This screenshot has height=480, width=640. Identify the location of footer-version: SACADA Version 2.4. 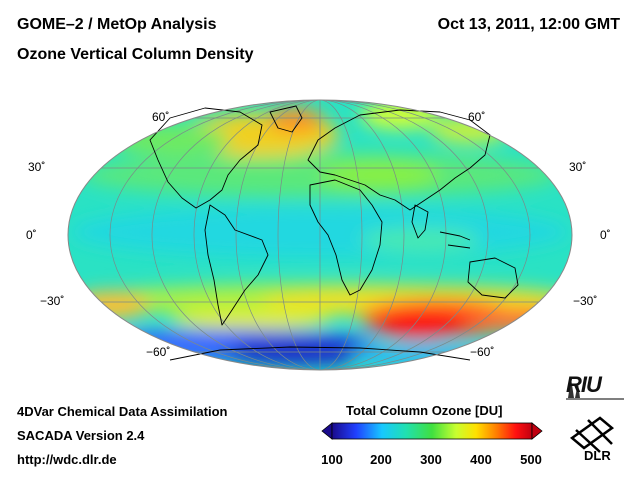
(81, 435).